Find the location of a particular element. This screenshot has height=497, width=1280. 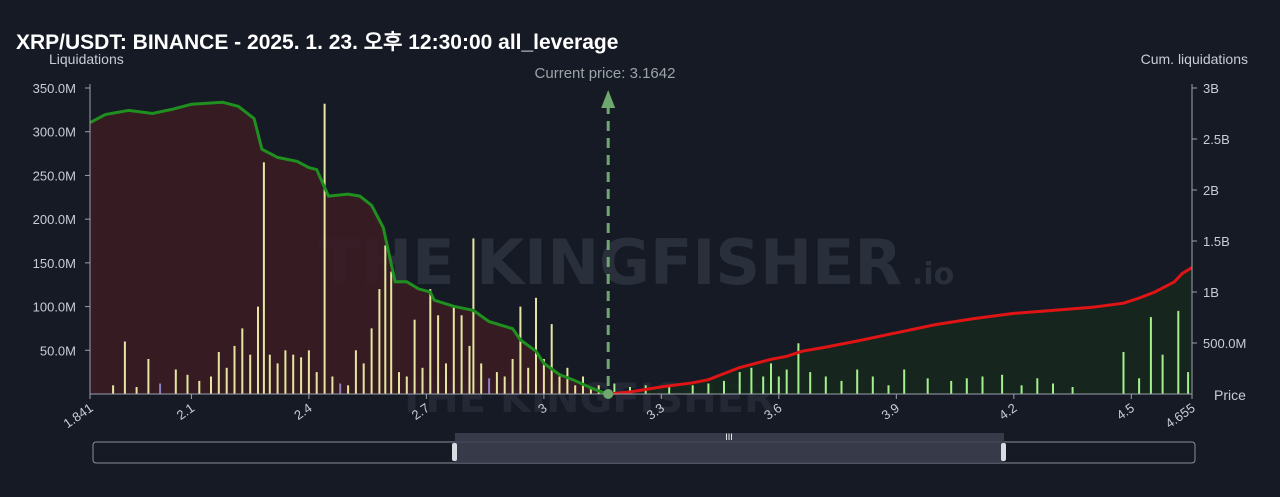

scrollbar-thumb is located at coordinates (729, 448).